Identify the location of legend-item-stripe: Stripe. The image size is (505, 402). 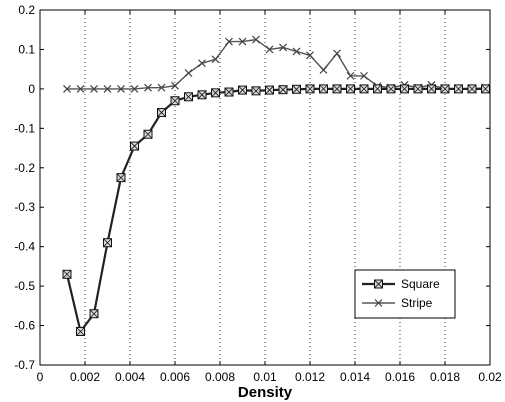
(397, 303).